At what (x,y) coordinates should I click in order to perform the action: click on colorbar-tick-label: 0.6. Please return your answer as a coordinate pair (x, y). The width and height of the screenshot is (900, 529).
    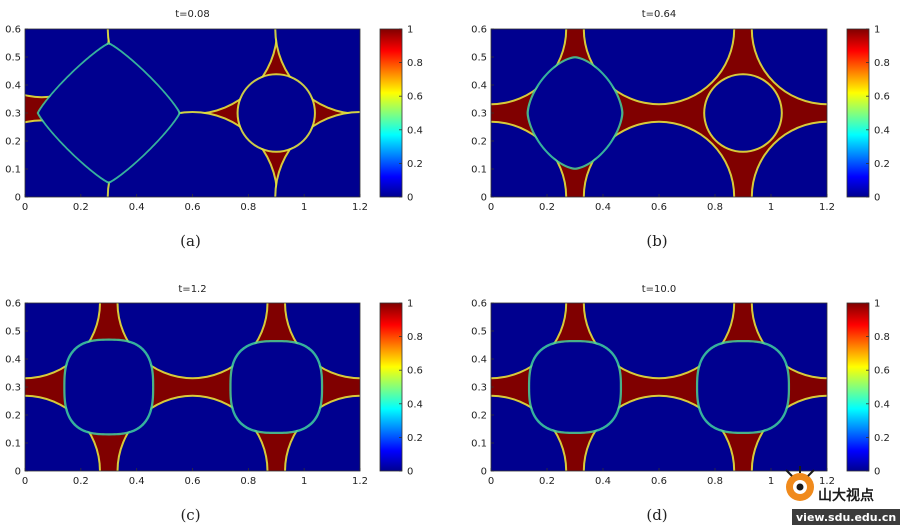
    Looking at the image, I should click on (415, 97).